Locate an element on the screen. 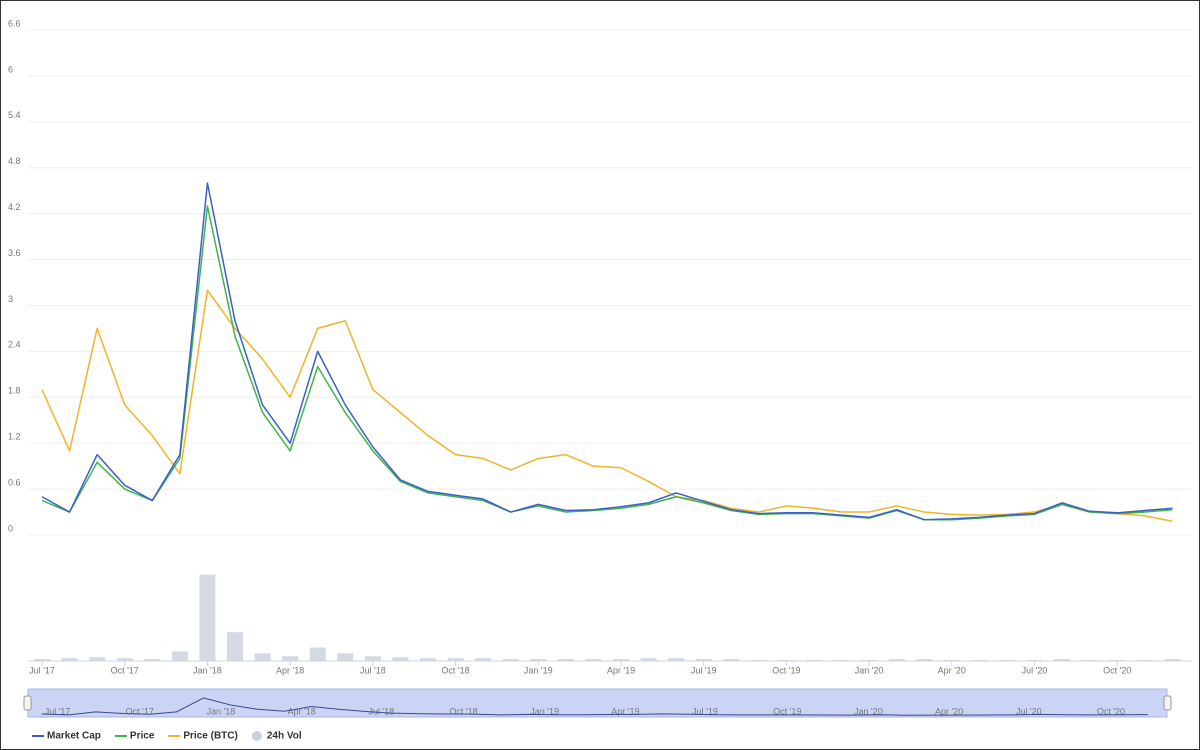  x-tick-label: Jul '20 is located at coordinates (1035, 670).